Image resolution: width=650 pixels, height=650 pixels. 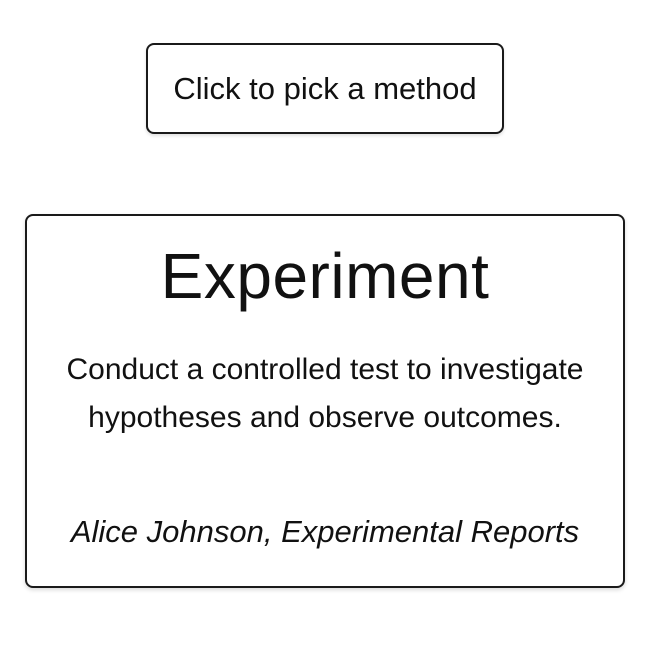 I want to click on pick-method-button: Click to pick a method, so click(x=325, y=88).